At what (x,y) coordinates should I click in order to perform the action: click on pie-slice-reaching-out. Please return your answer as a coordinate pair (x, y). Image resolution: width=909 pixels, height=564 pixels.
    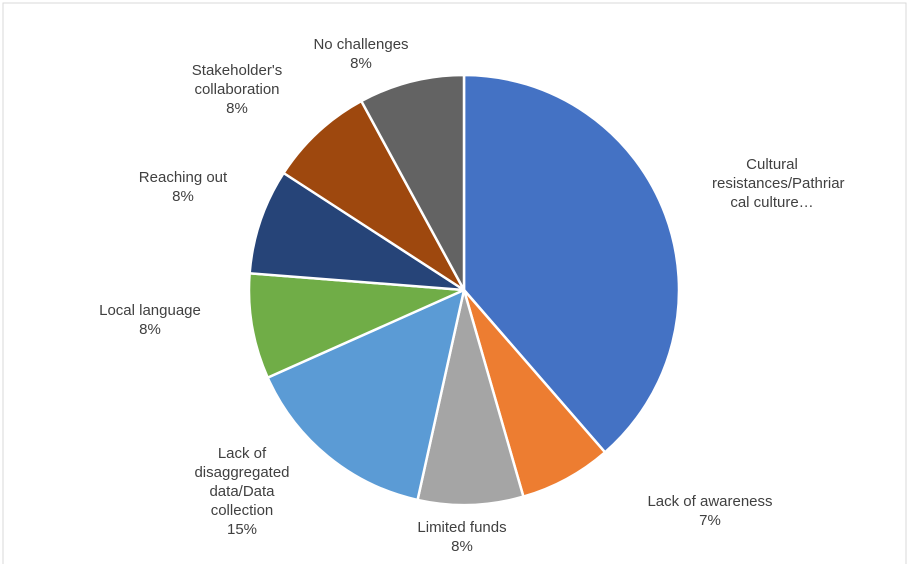
    Looking at the image, I should click on (357, 231).